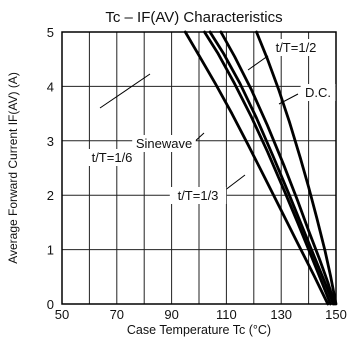  I want to click on annotation-label: Sinewave, so click(164, 143).